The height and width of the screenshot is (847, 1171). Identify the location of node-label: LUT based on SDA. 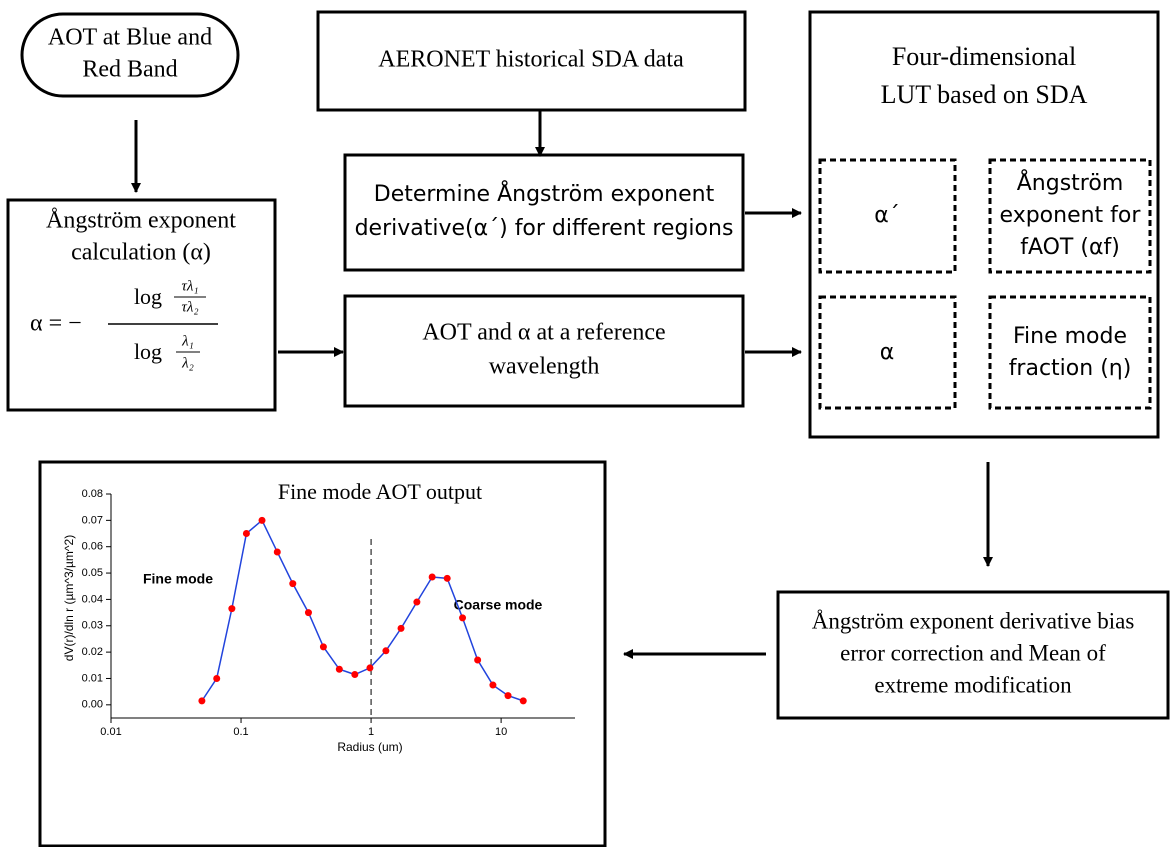
(984, 94).